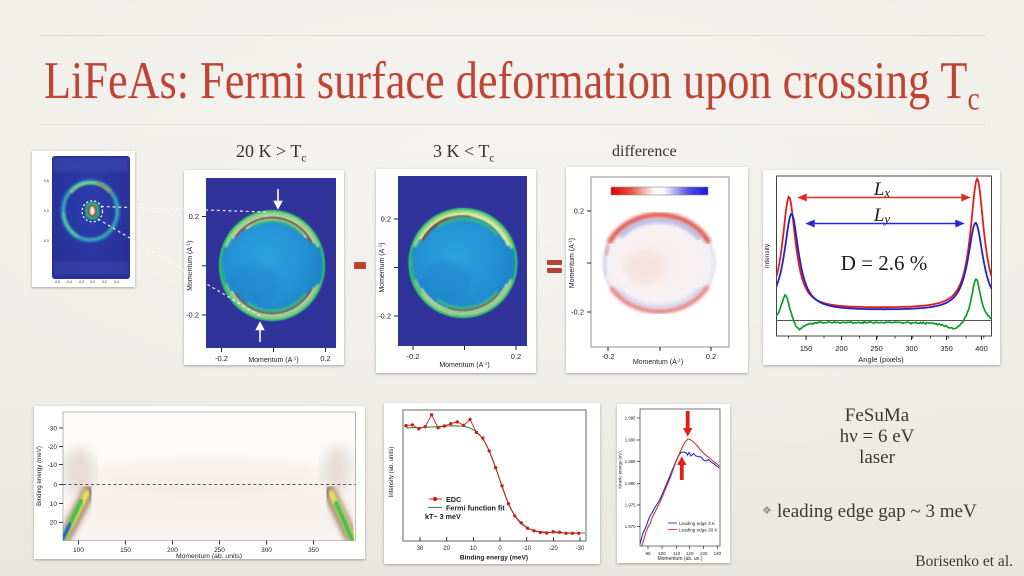 This screenshot has width=1024, height=576. What do you see at coordinates (697, 523) in the screenshot?
I see `svg-text: Leading edge 3 K` at bounding box center [697, 523].